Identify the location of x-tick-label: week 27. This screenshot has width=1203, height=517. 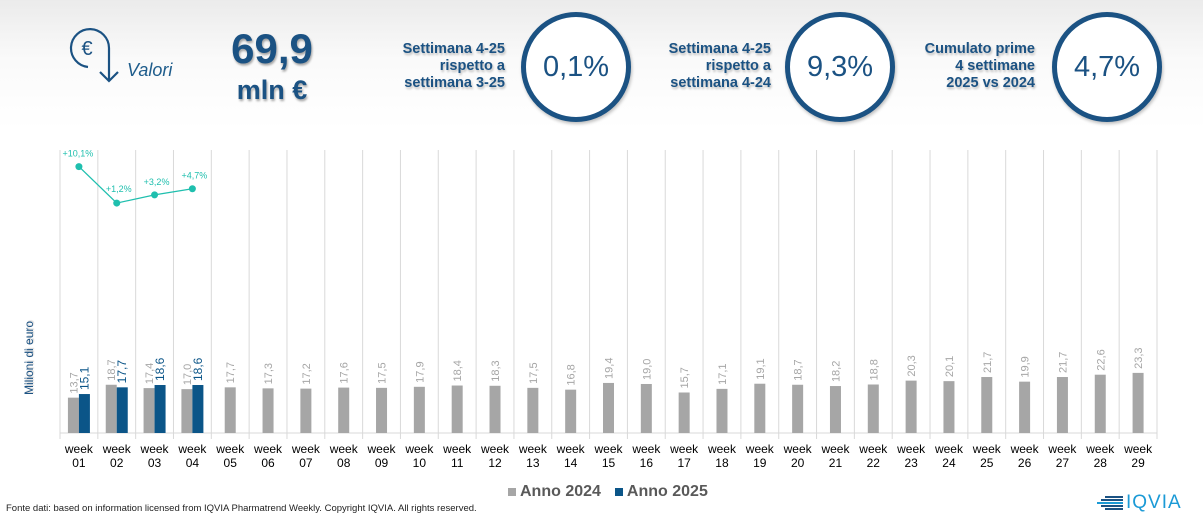
(1062, 456).